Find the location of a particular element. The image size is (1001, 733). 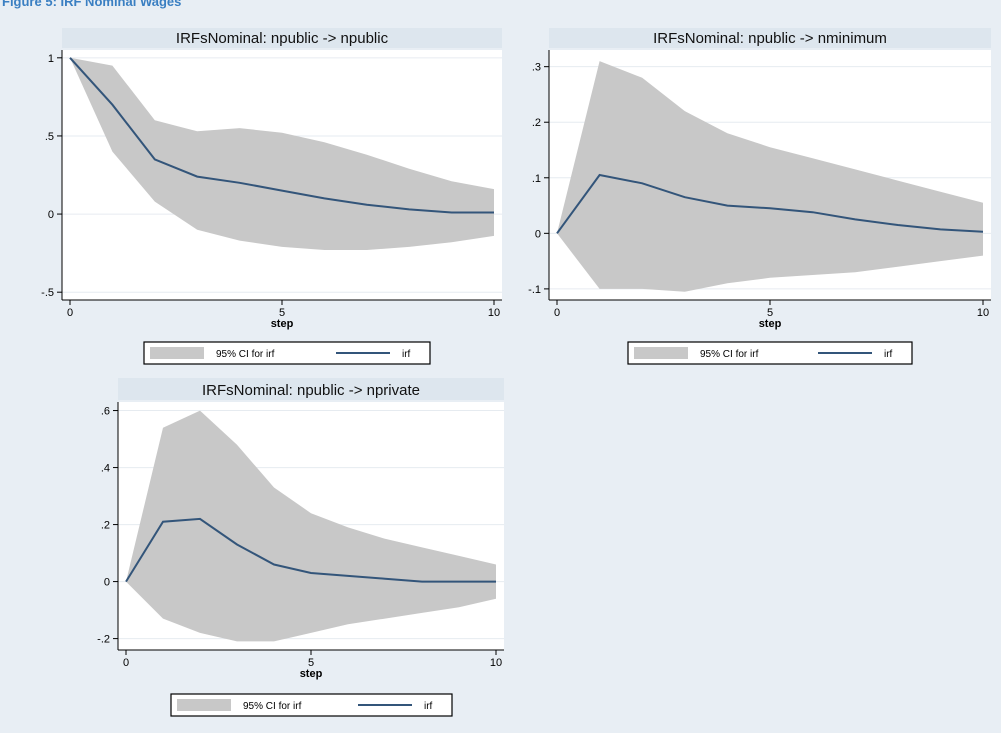

panel-title: IRFsNominal: npublic -> npublic is located at coordinates (282, 38).